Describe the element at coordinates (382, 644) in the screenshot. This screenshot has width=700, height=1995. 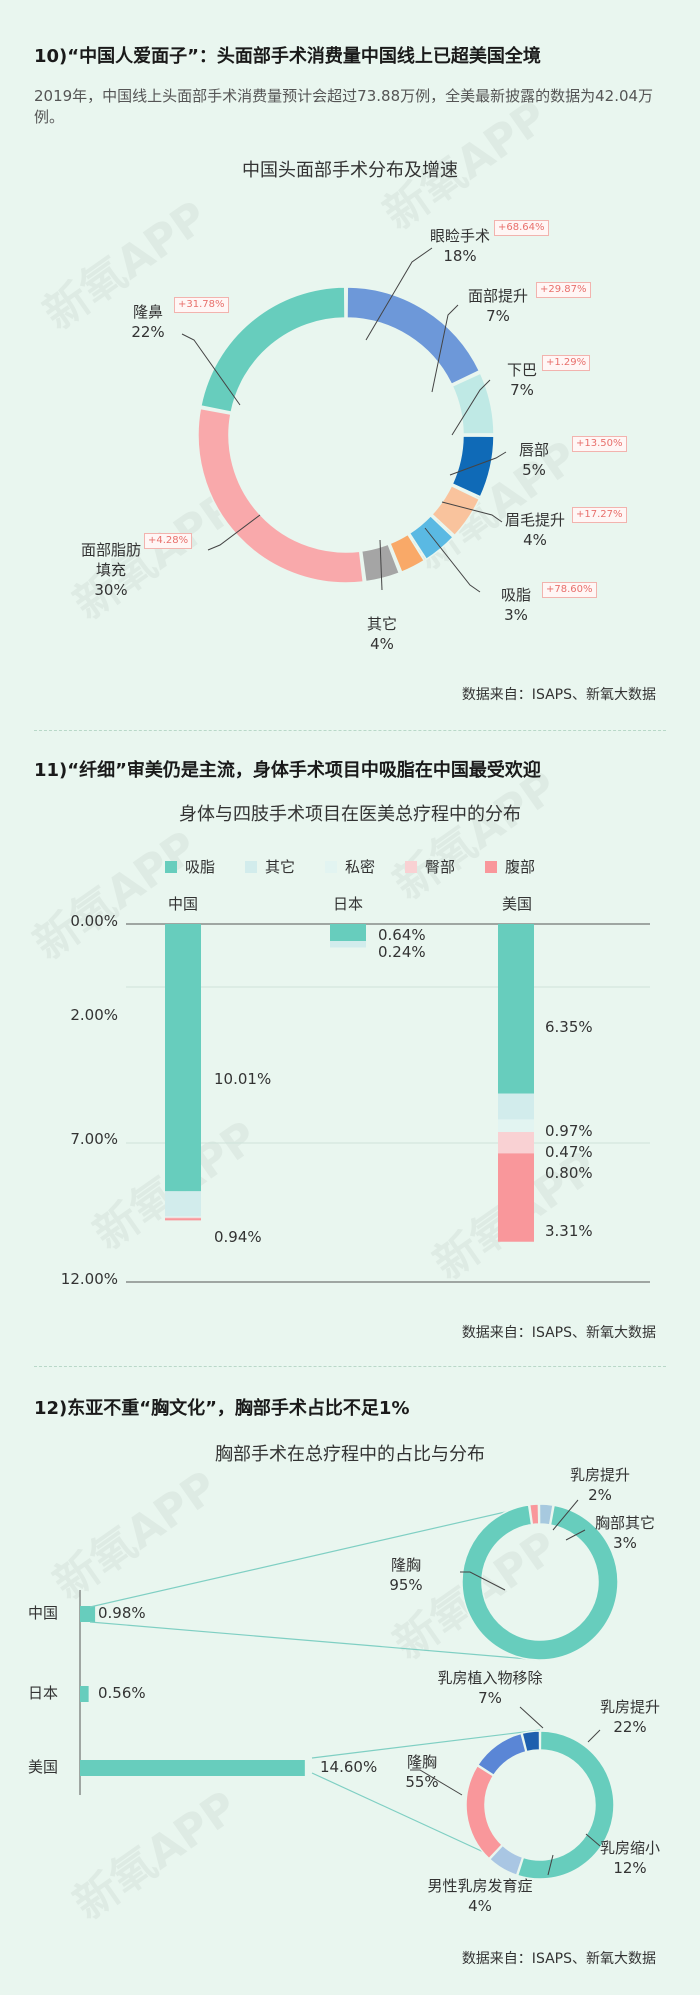
I see `slice-value: 4%` at that location.